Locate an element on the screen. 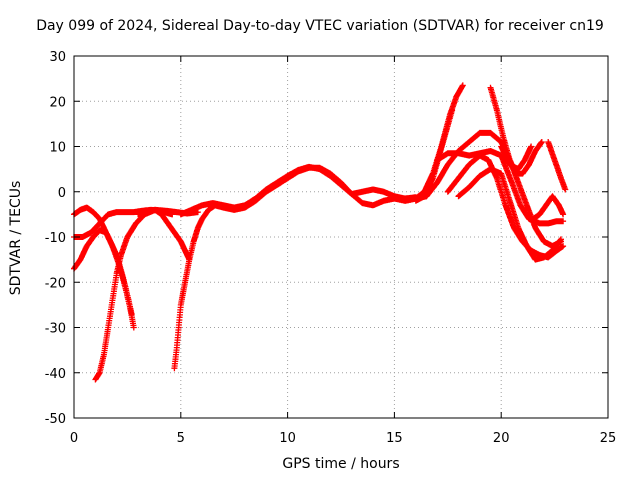 This screenshot has width=640, height=480. y-tick-label: 10 is located at coordinates (57, 148).